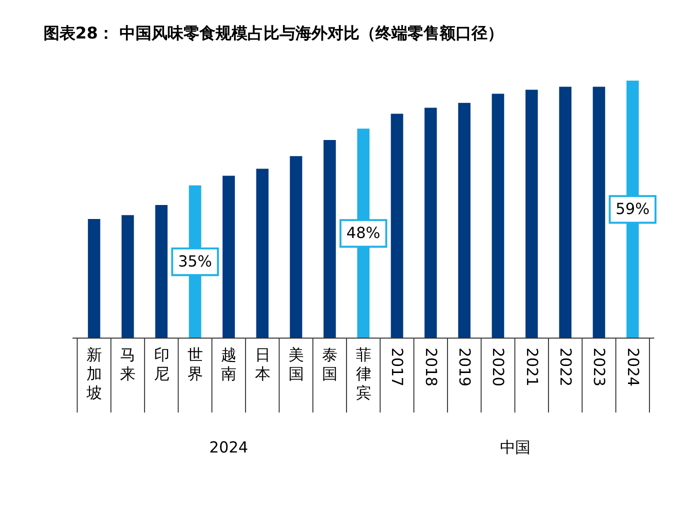 Image resolution: width=700 pixels, height=514 pixels. Describe the element at coordinates (128, 365) in the screenshot. I see `x-tick-label: 马来` at that location.